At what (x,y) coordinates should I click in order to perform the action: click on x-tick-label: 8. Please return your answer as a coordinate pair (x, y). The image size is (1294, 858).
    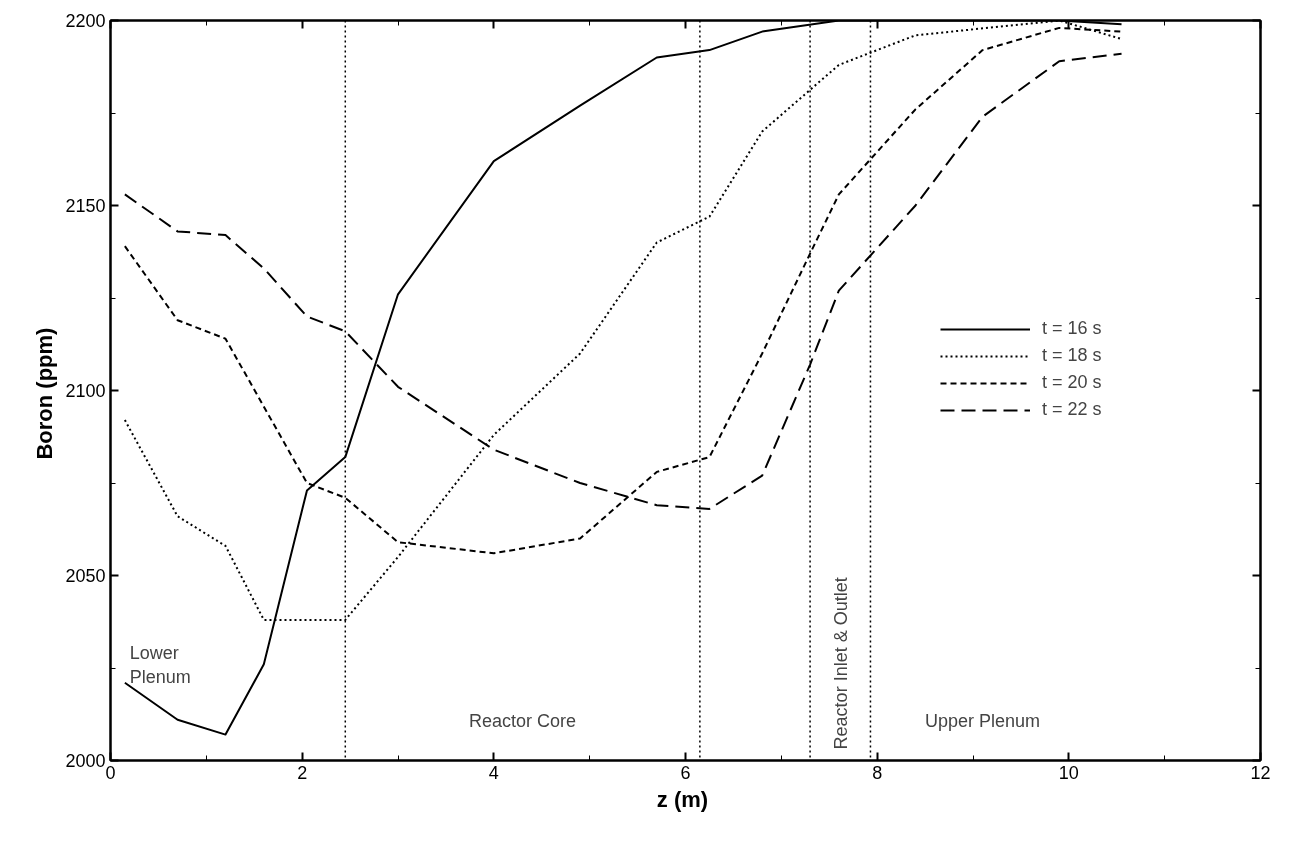
    Looking at the image, I should click on (877, 772).